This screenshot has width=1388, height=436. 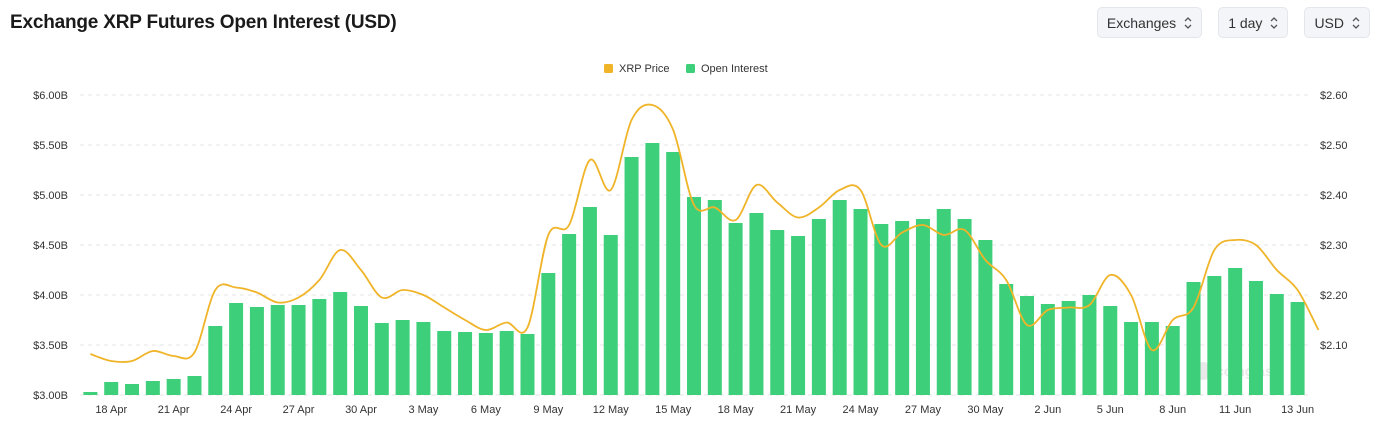 I want to click on x-axis-tick-label: 15 May, so click(x=673, y=410).